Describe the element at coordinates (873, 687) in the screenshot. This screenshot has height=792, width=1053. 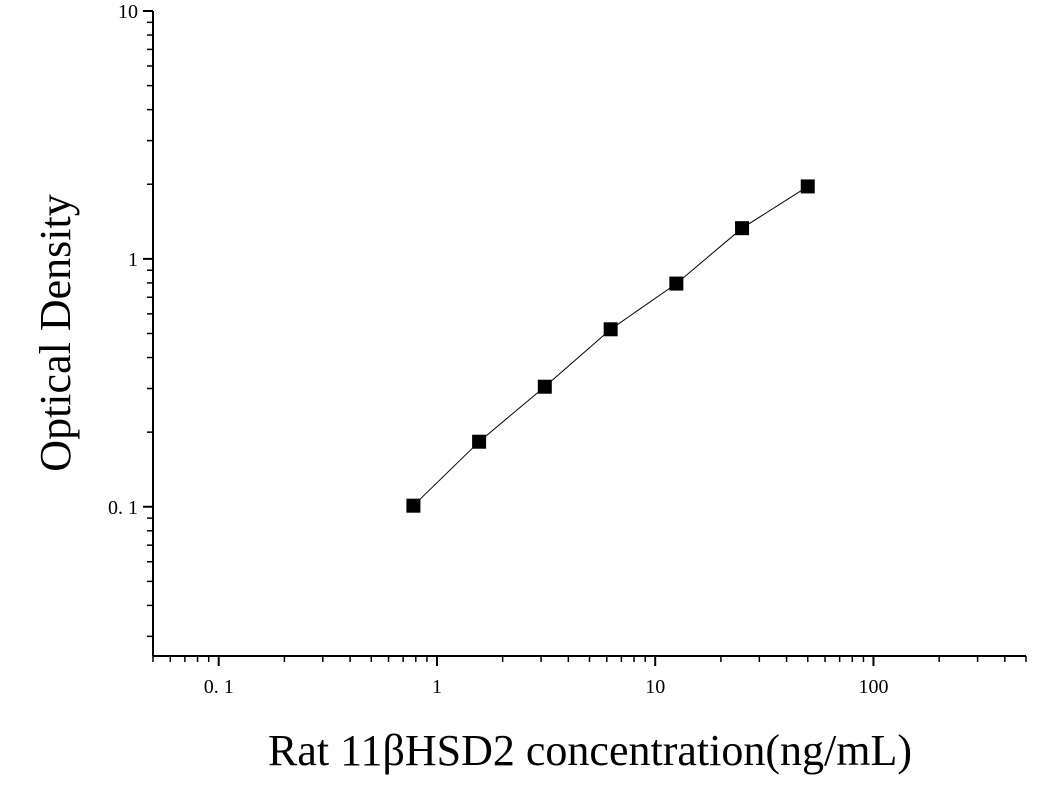
I see `x-tick-label: 100` at that location.